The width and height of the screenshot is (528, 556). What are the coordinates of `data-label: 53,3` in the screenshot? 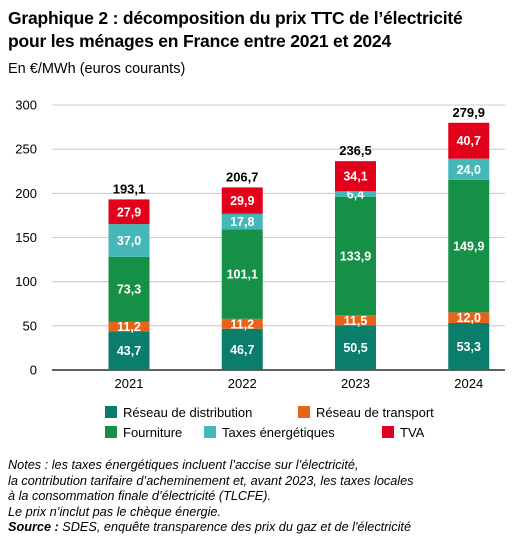 It's located at (469, 347).